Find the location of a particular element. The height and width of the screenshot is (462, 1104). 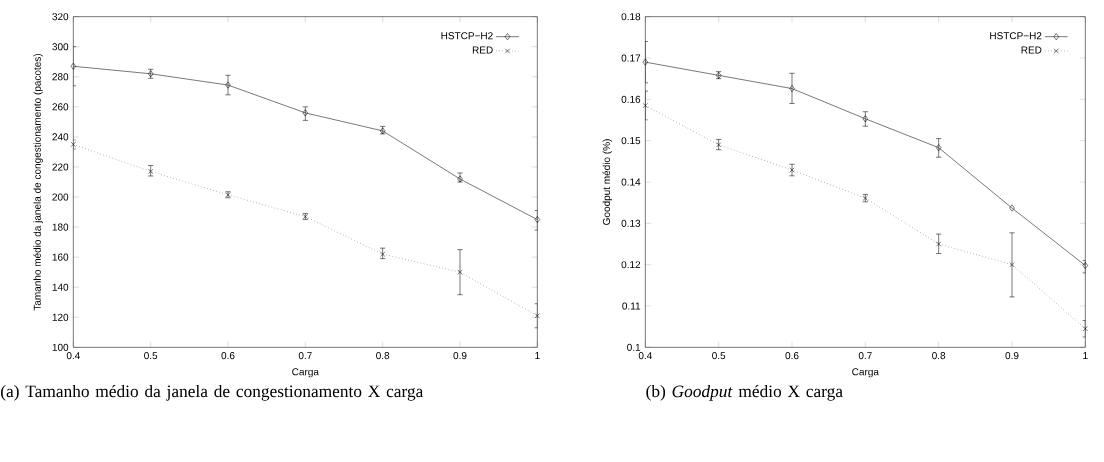

y-tick-label: 200 is located at coordinates (60, 197).